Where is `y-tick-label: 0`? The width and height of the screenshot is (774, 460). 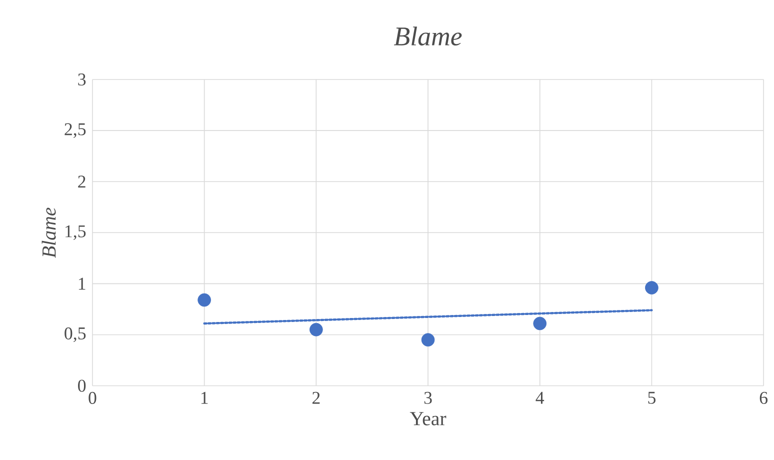 y-tick-label: 0 is located at coordinates (82, 386).